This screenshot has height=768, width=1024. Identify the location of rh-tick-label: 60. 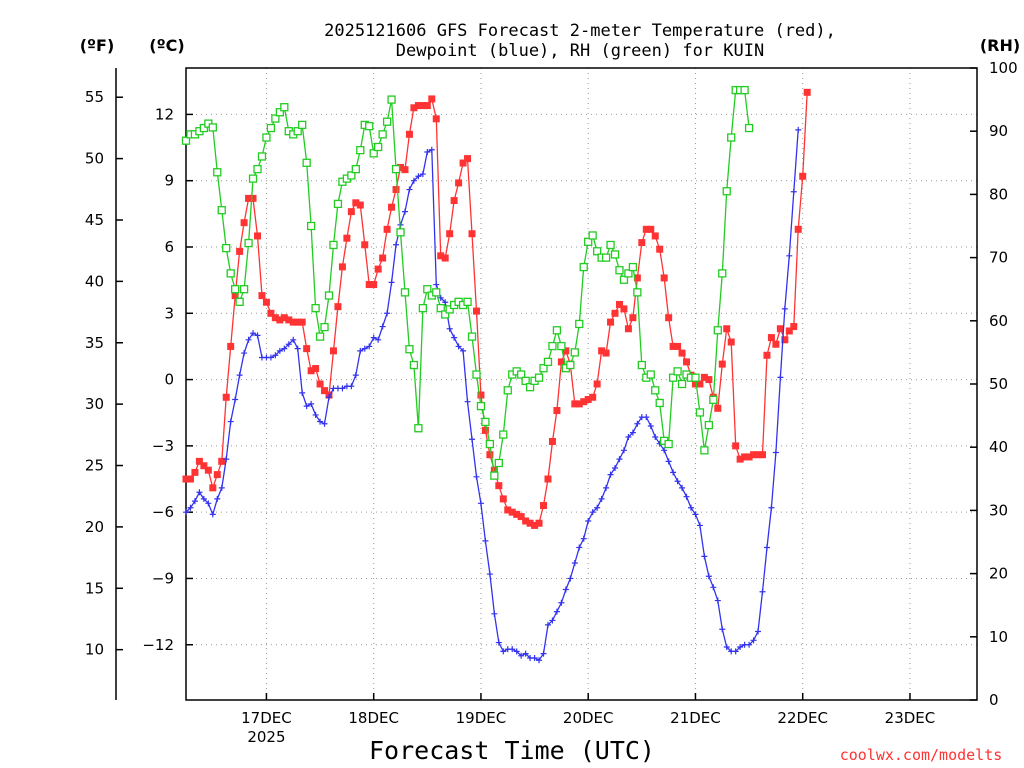
(998, 321).